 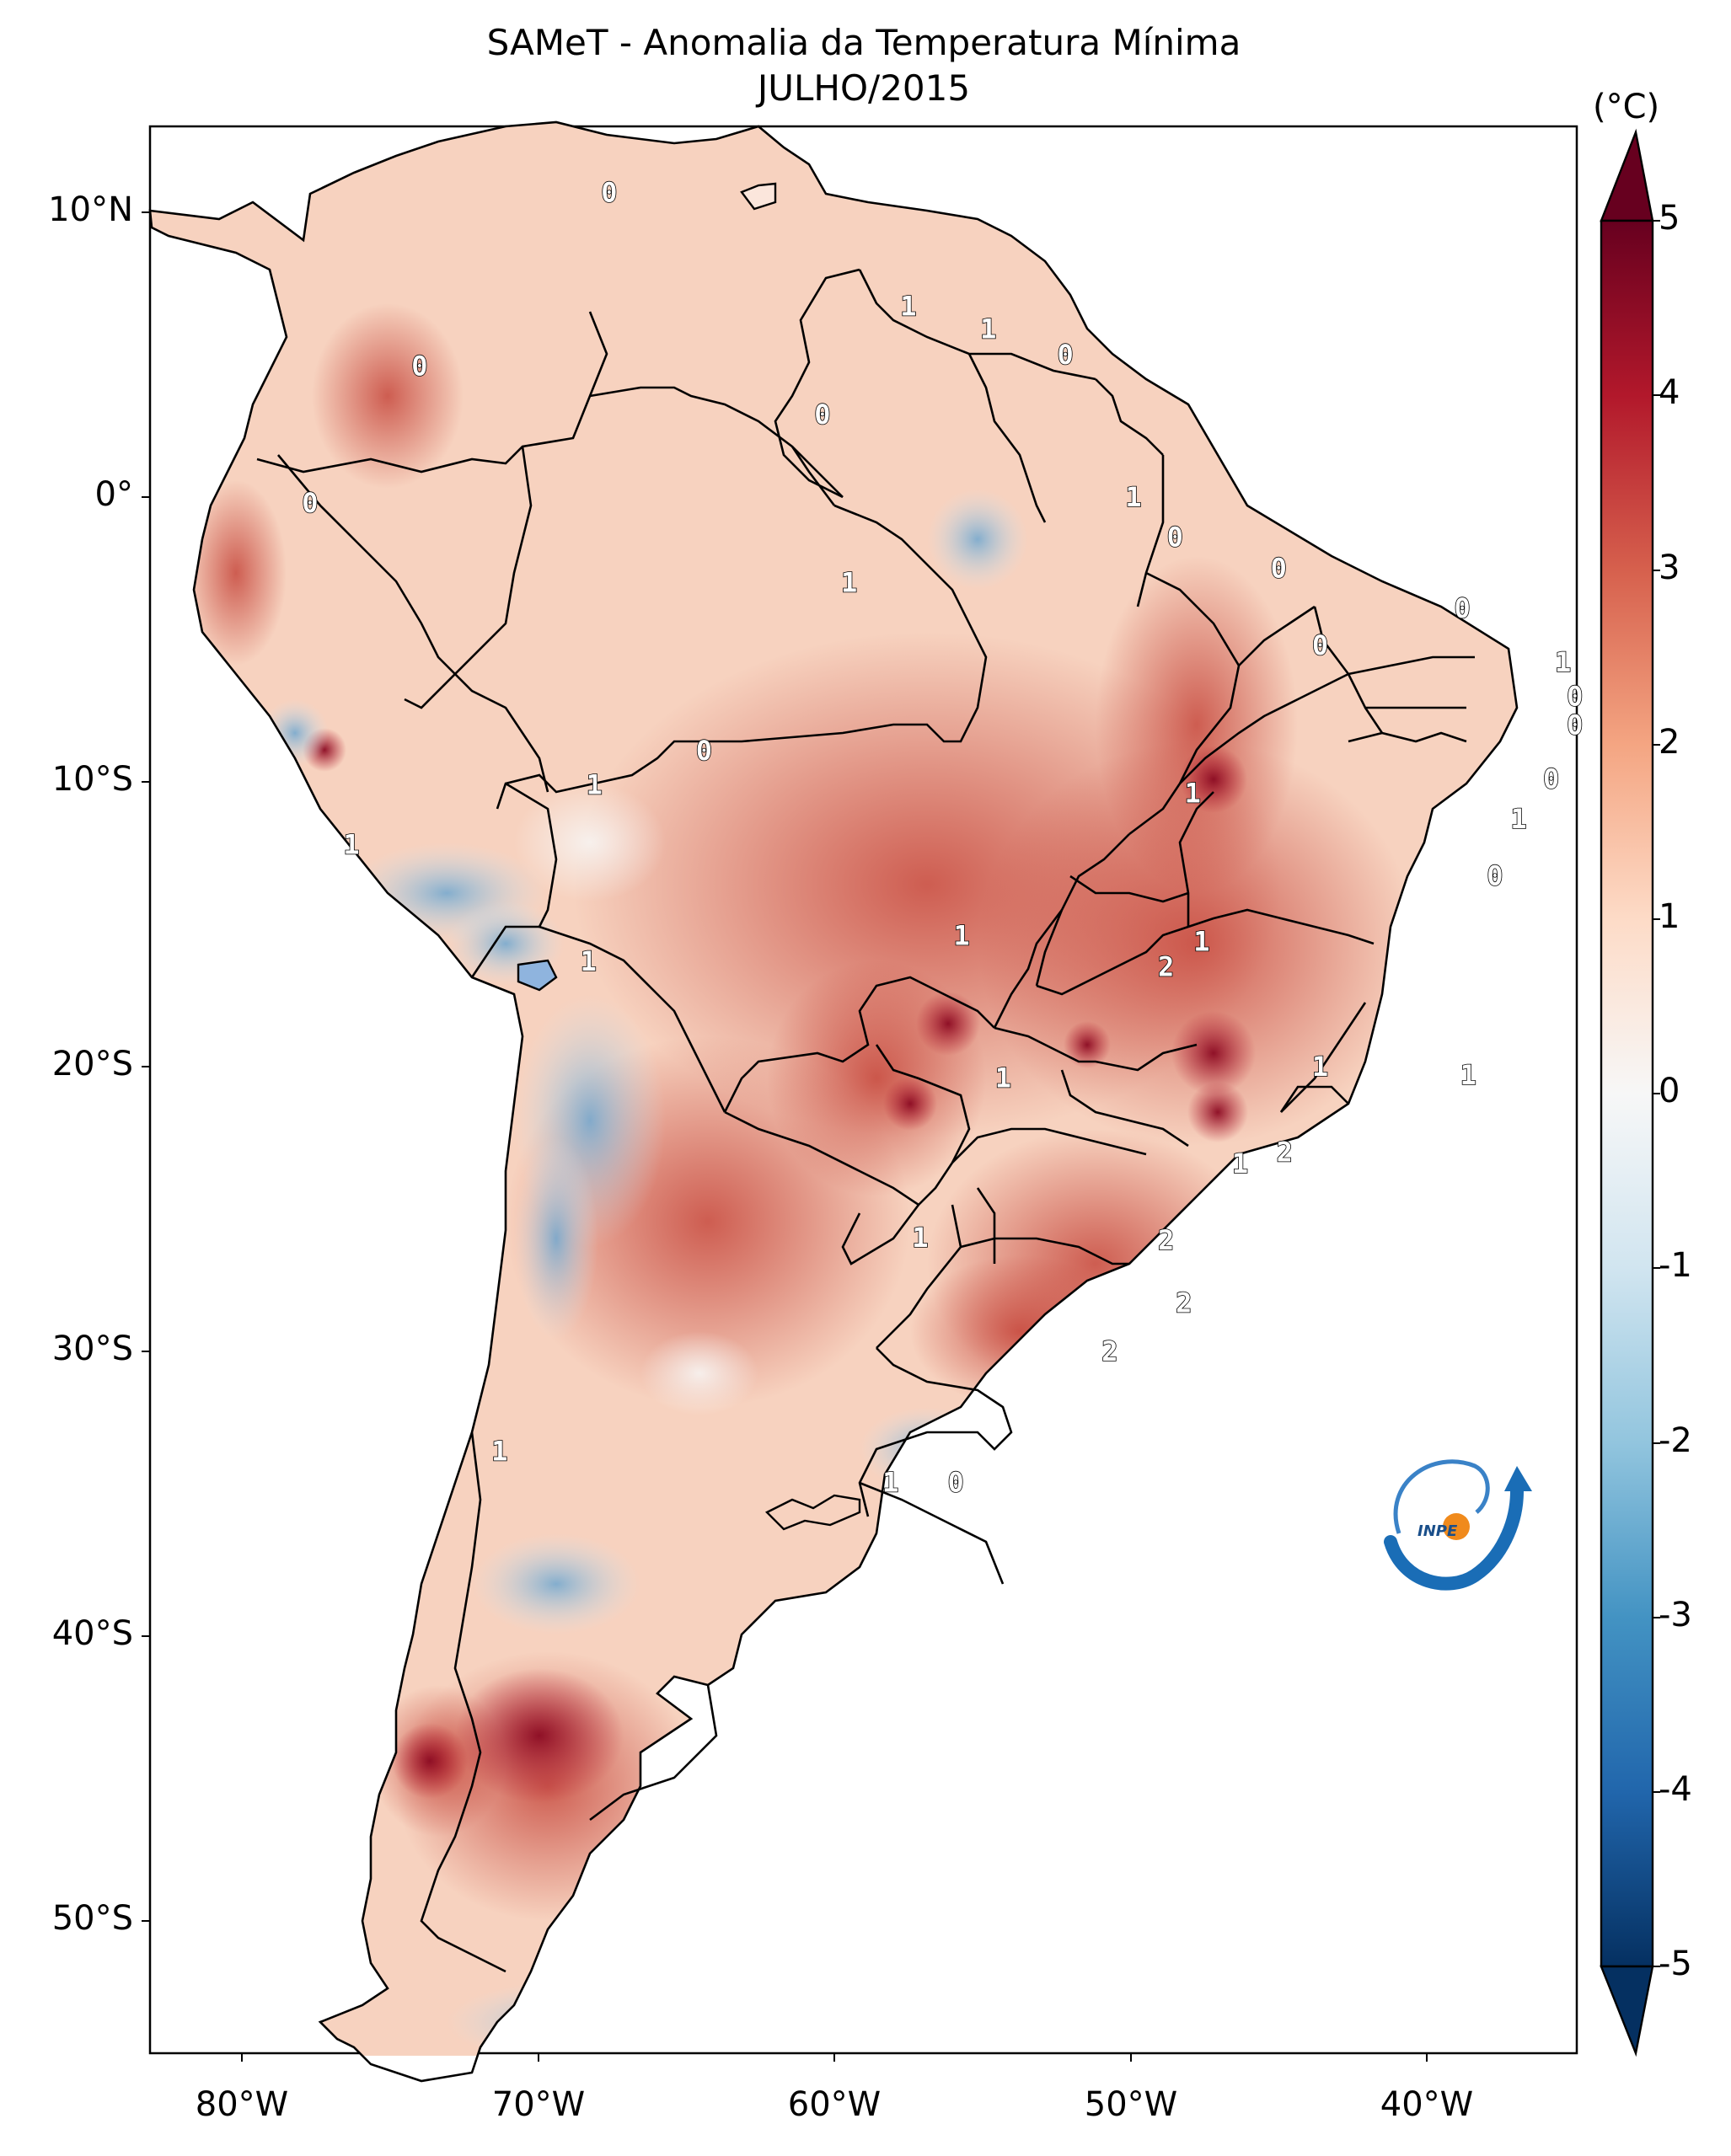 What do you see at coordinates (1675, 1964) in the screenshot?
I see `colorbar-tick: -5` at bounding box center [1675, 1964].